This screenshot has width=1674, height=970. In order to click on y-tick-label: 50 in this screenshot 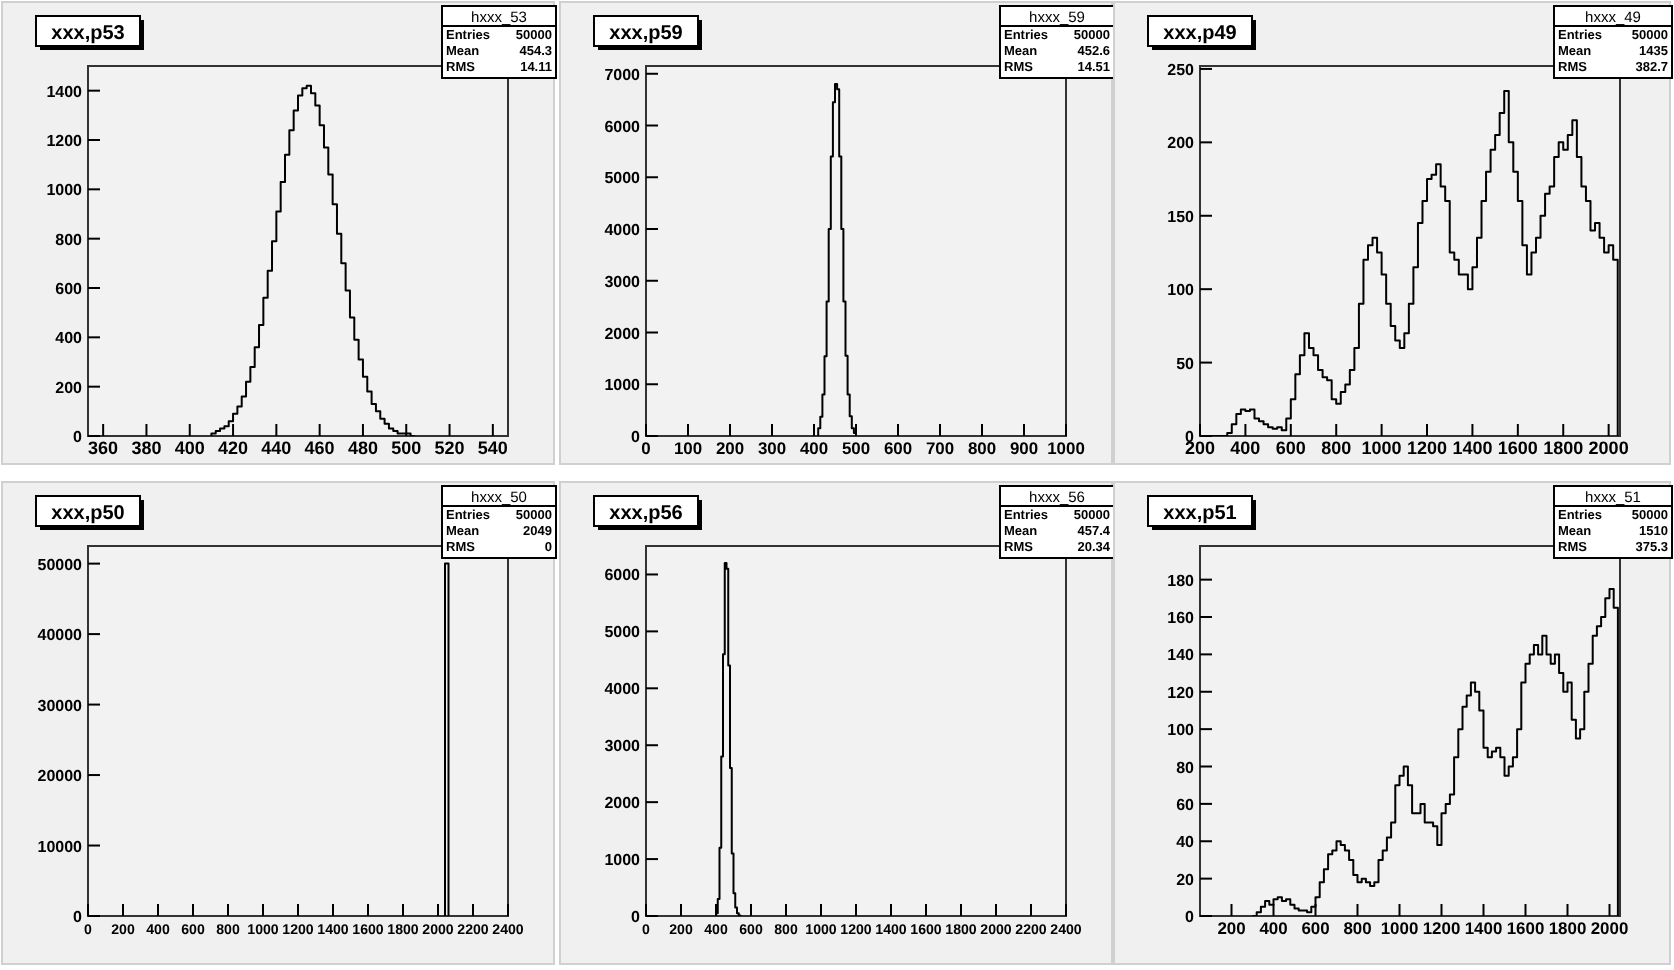, I will do `click(1186, 363)`.